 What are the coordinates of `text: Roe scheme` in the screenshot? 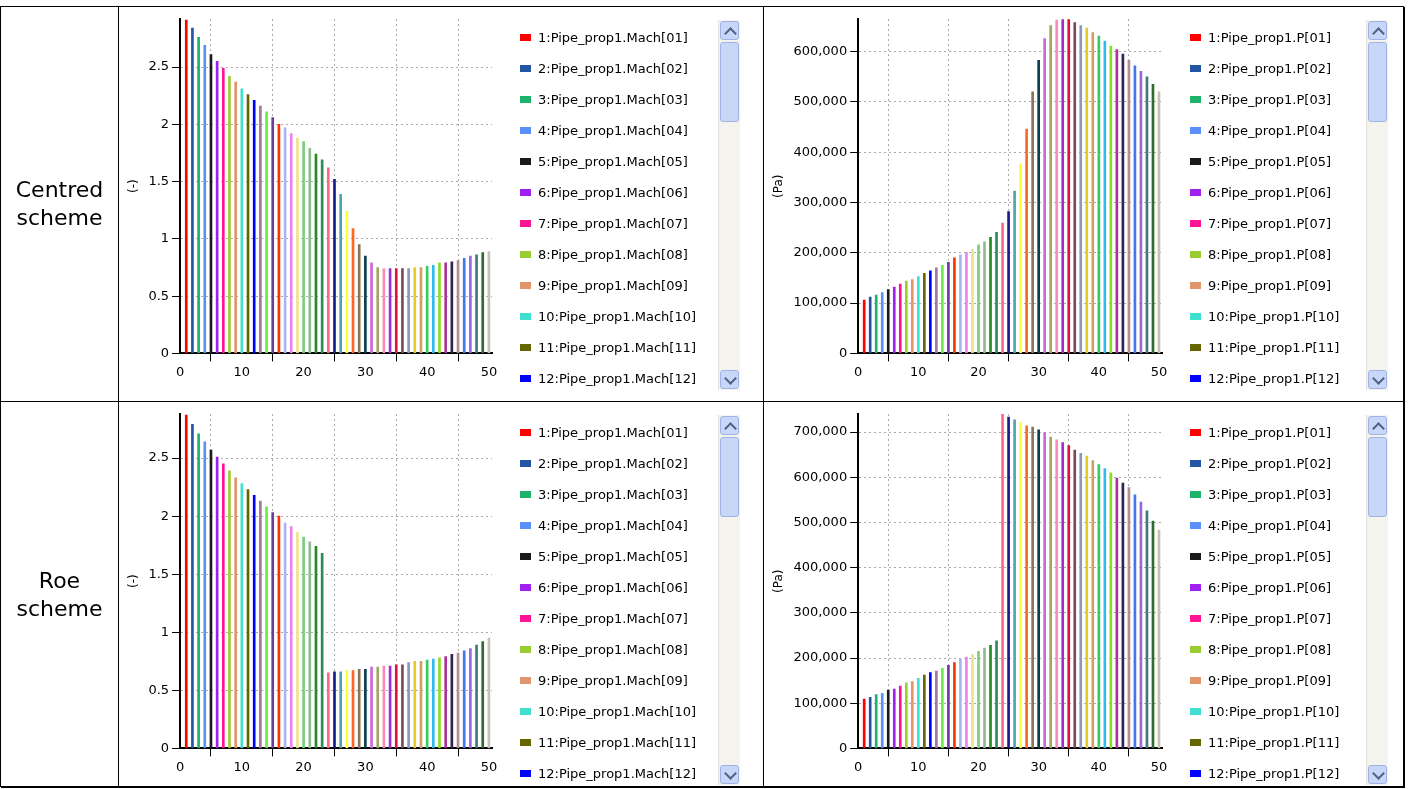 It's located at (59, 594).